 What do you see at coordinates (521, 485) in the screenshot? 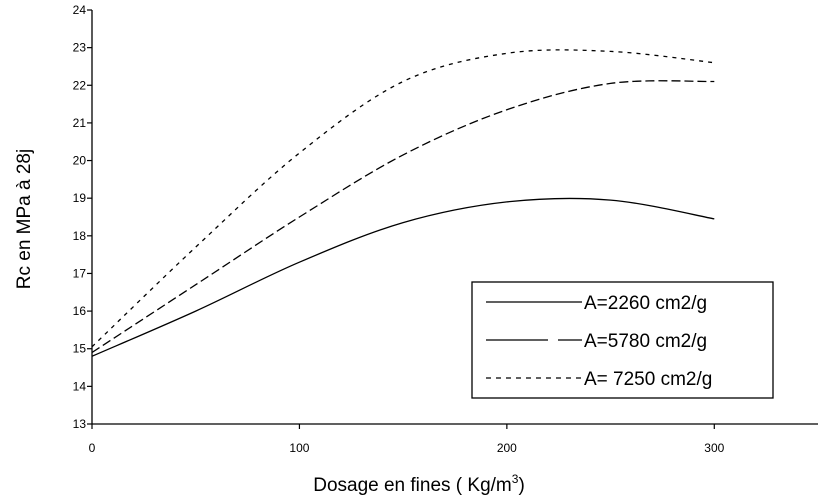
I see `x-axis-title-suffix: )` at bounding box center [521, 485].